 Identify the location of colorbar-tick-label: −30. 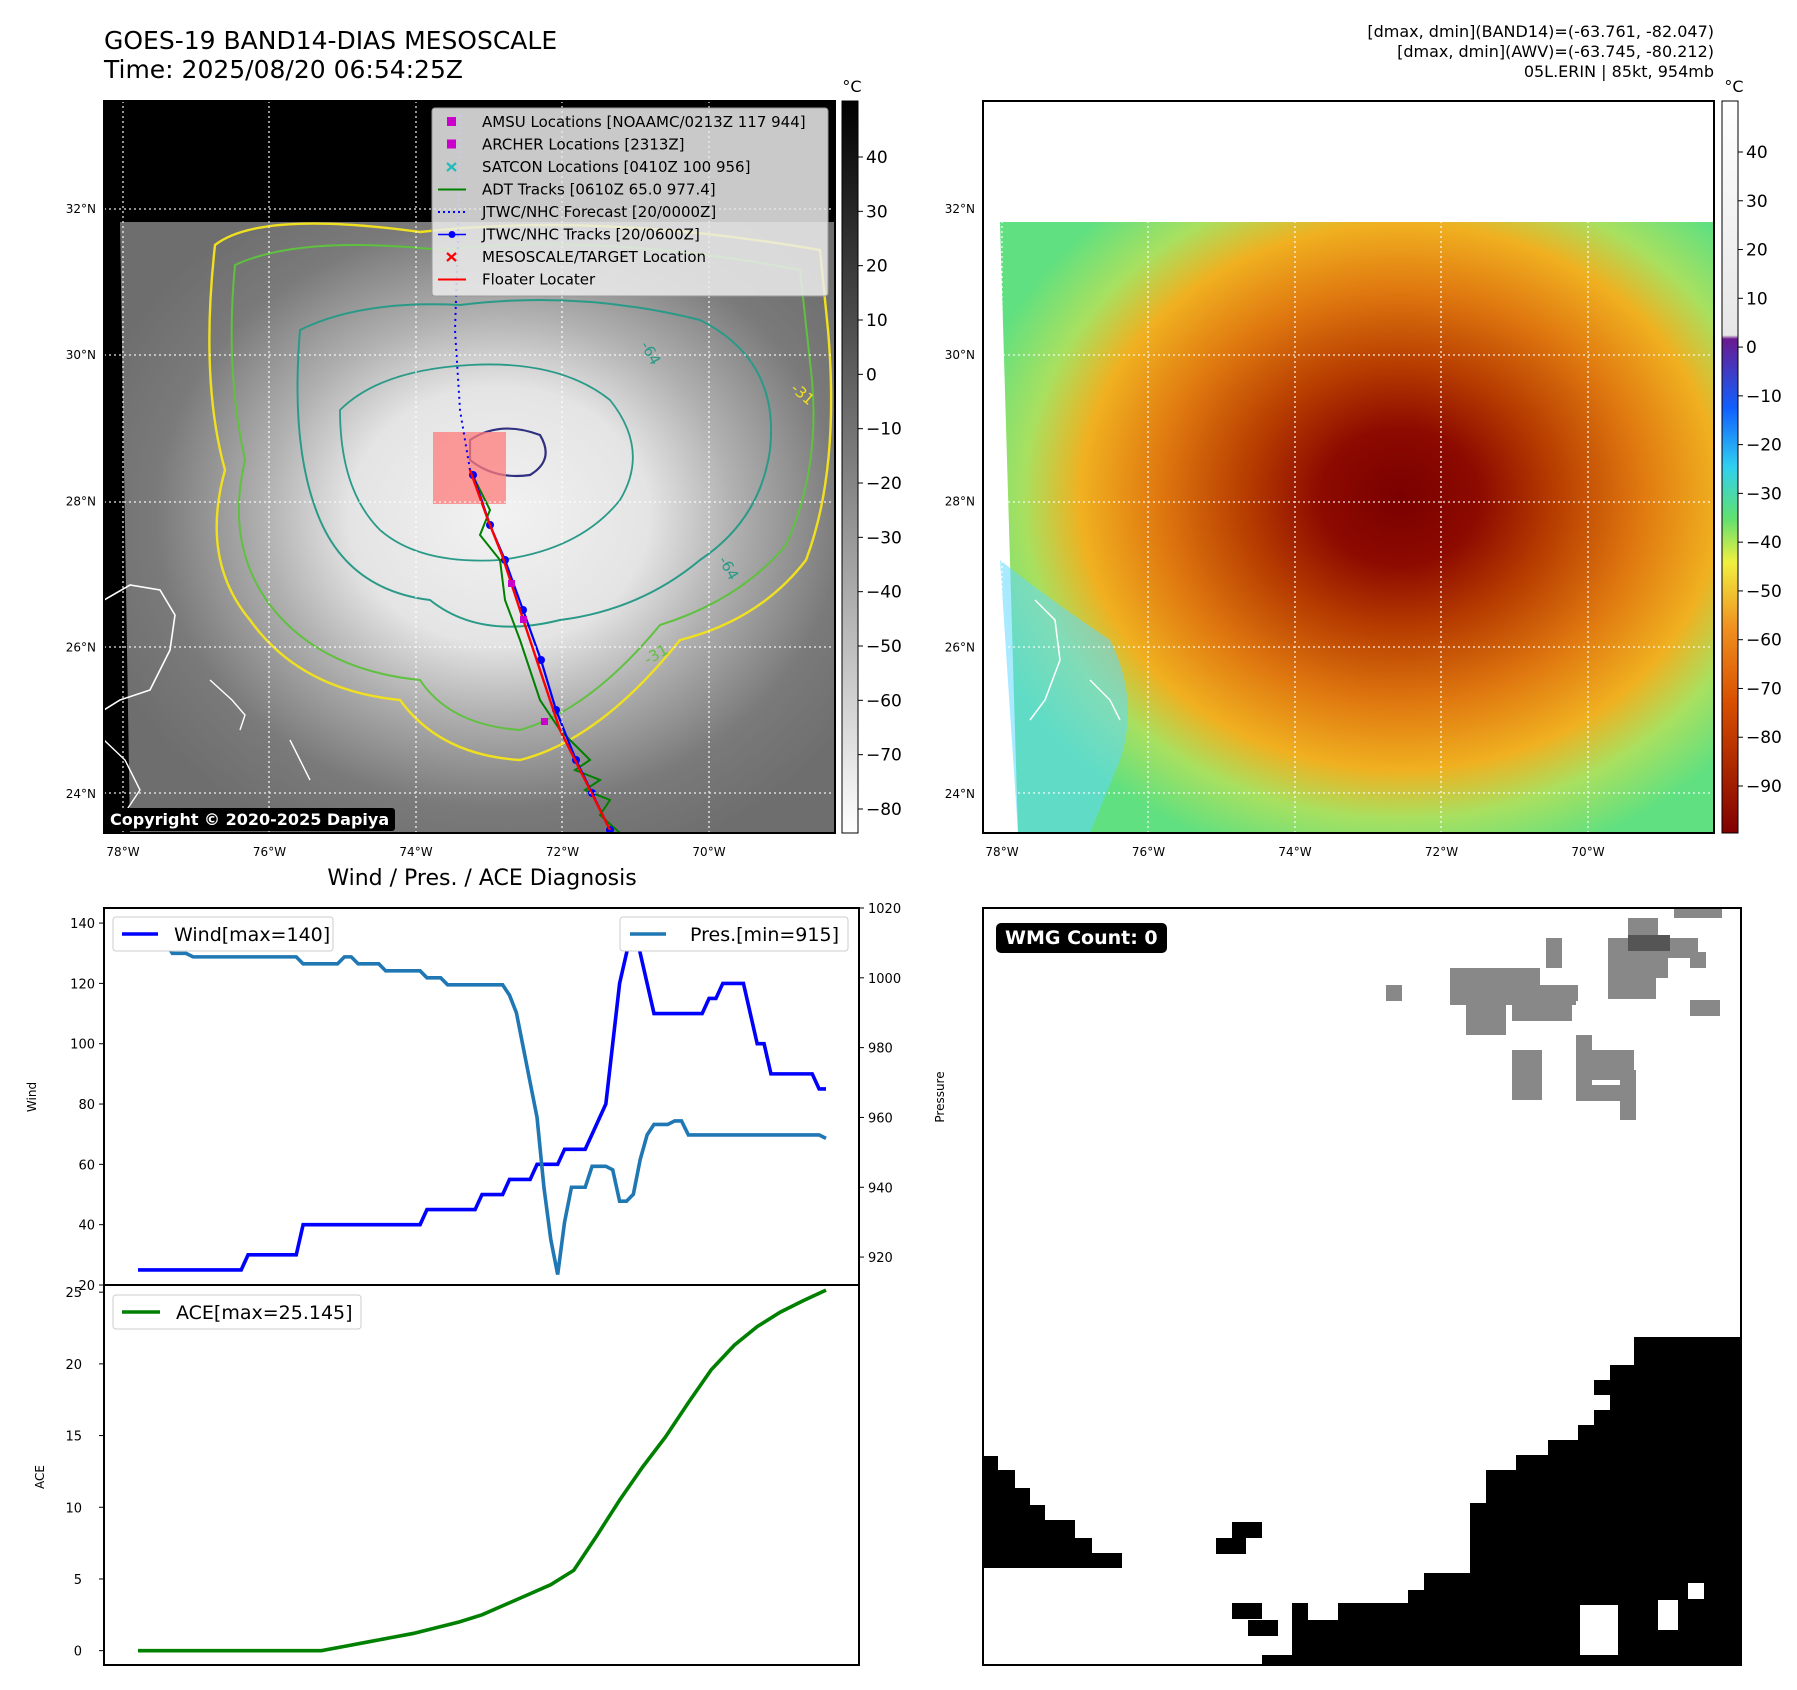
(1764, 494).